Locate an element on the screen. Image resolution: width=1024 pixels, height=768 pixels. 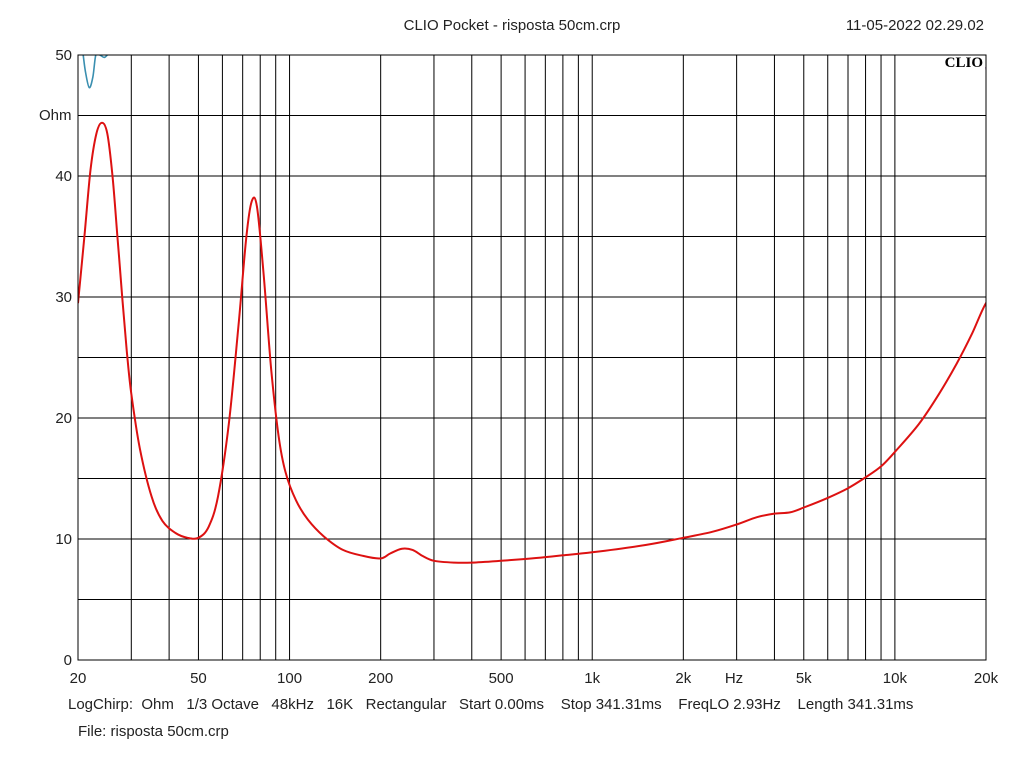
y-tick-label: 30 is located at coordinates (63, 297).